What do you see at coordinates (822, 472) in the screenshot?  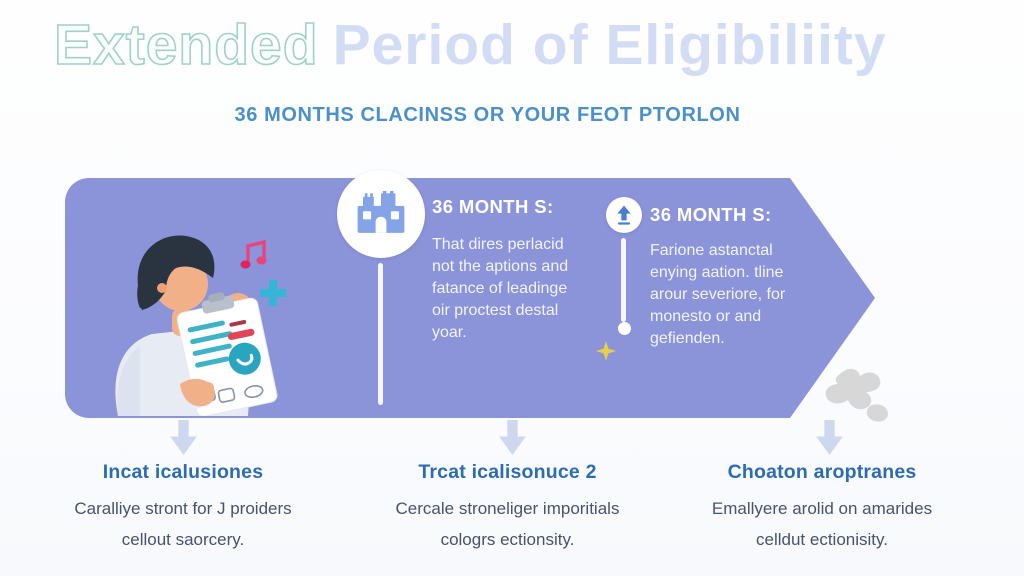 I see `footnote-heading: Choaton aroptranes` at bounding box center [822, 472].